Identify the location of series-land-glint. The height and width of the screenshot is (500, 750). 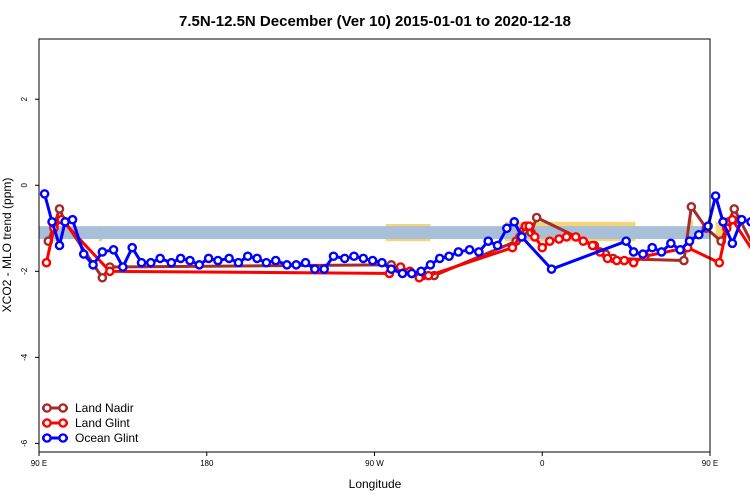
(395, 248).